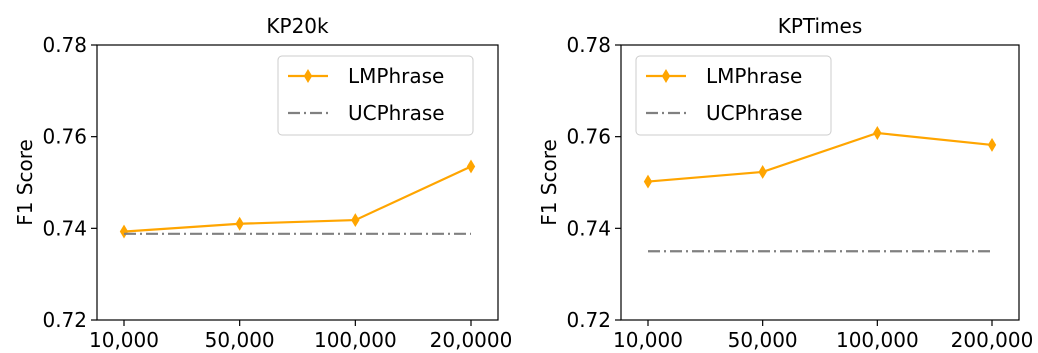  I want to click on x-tick-label: 200,000, so click(992, 340).